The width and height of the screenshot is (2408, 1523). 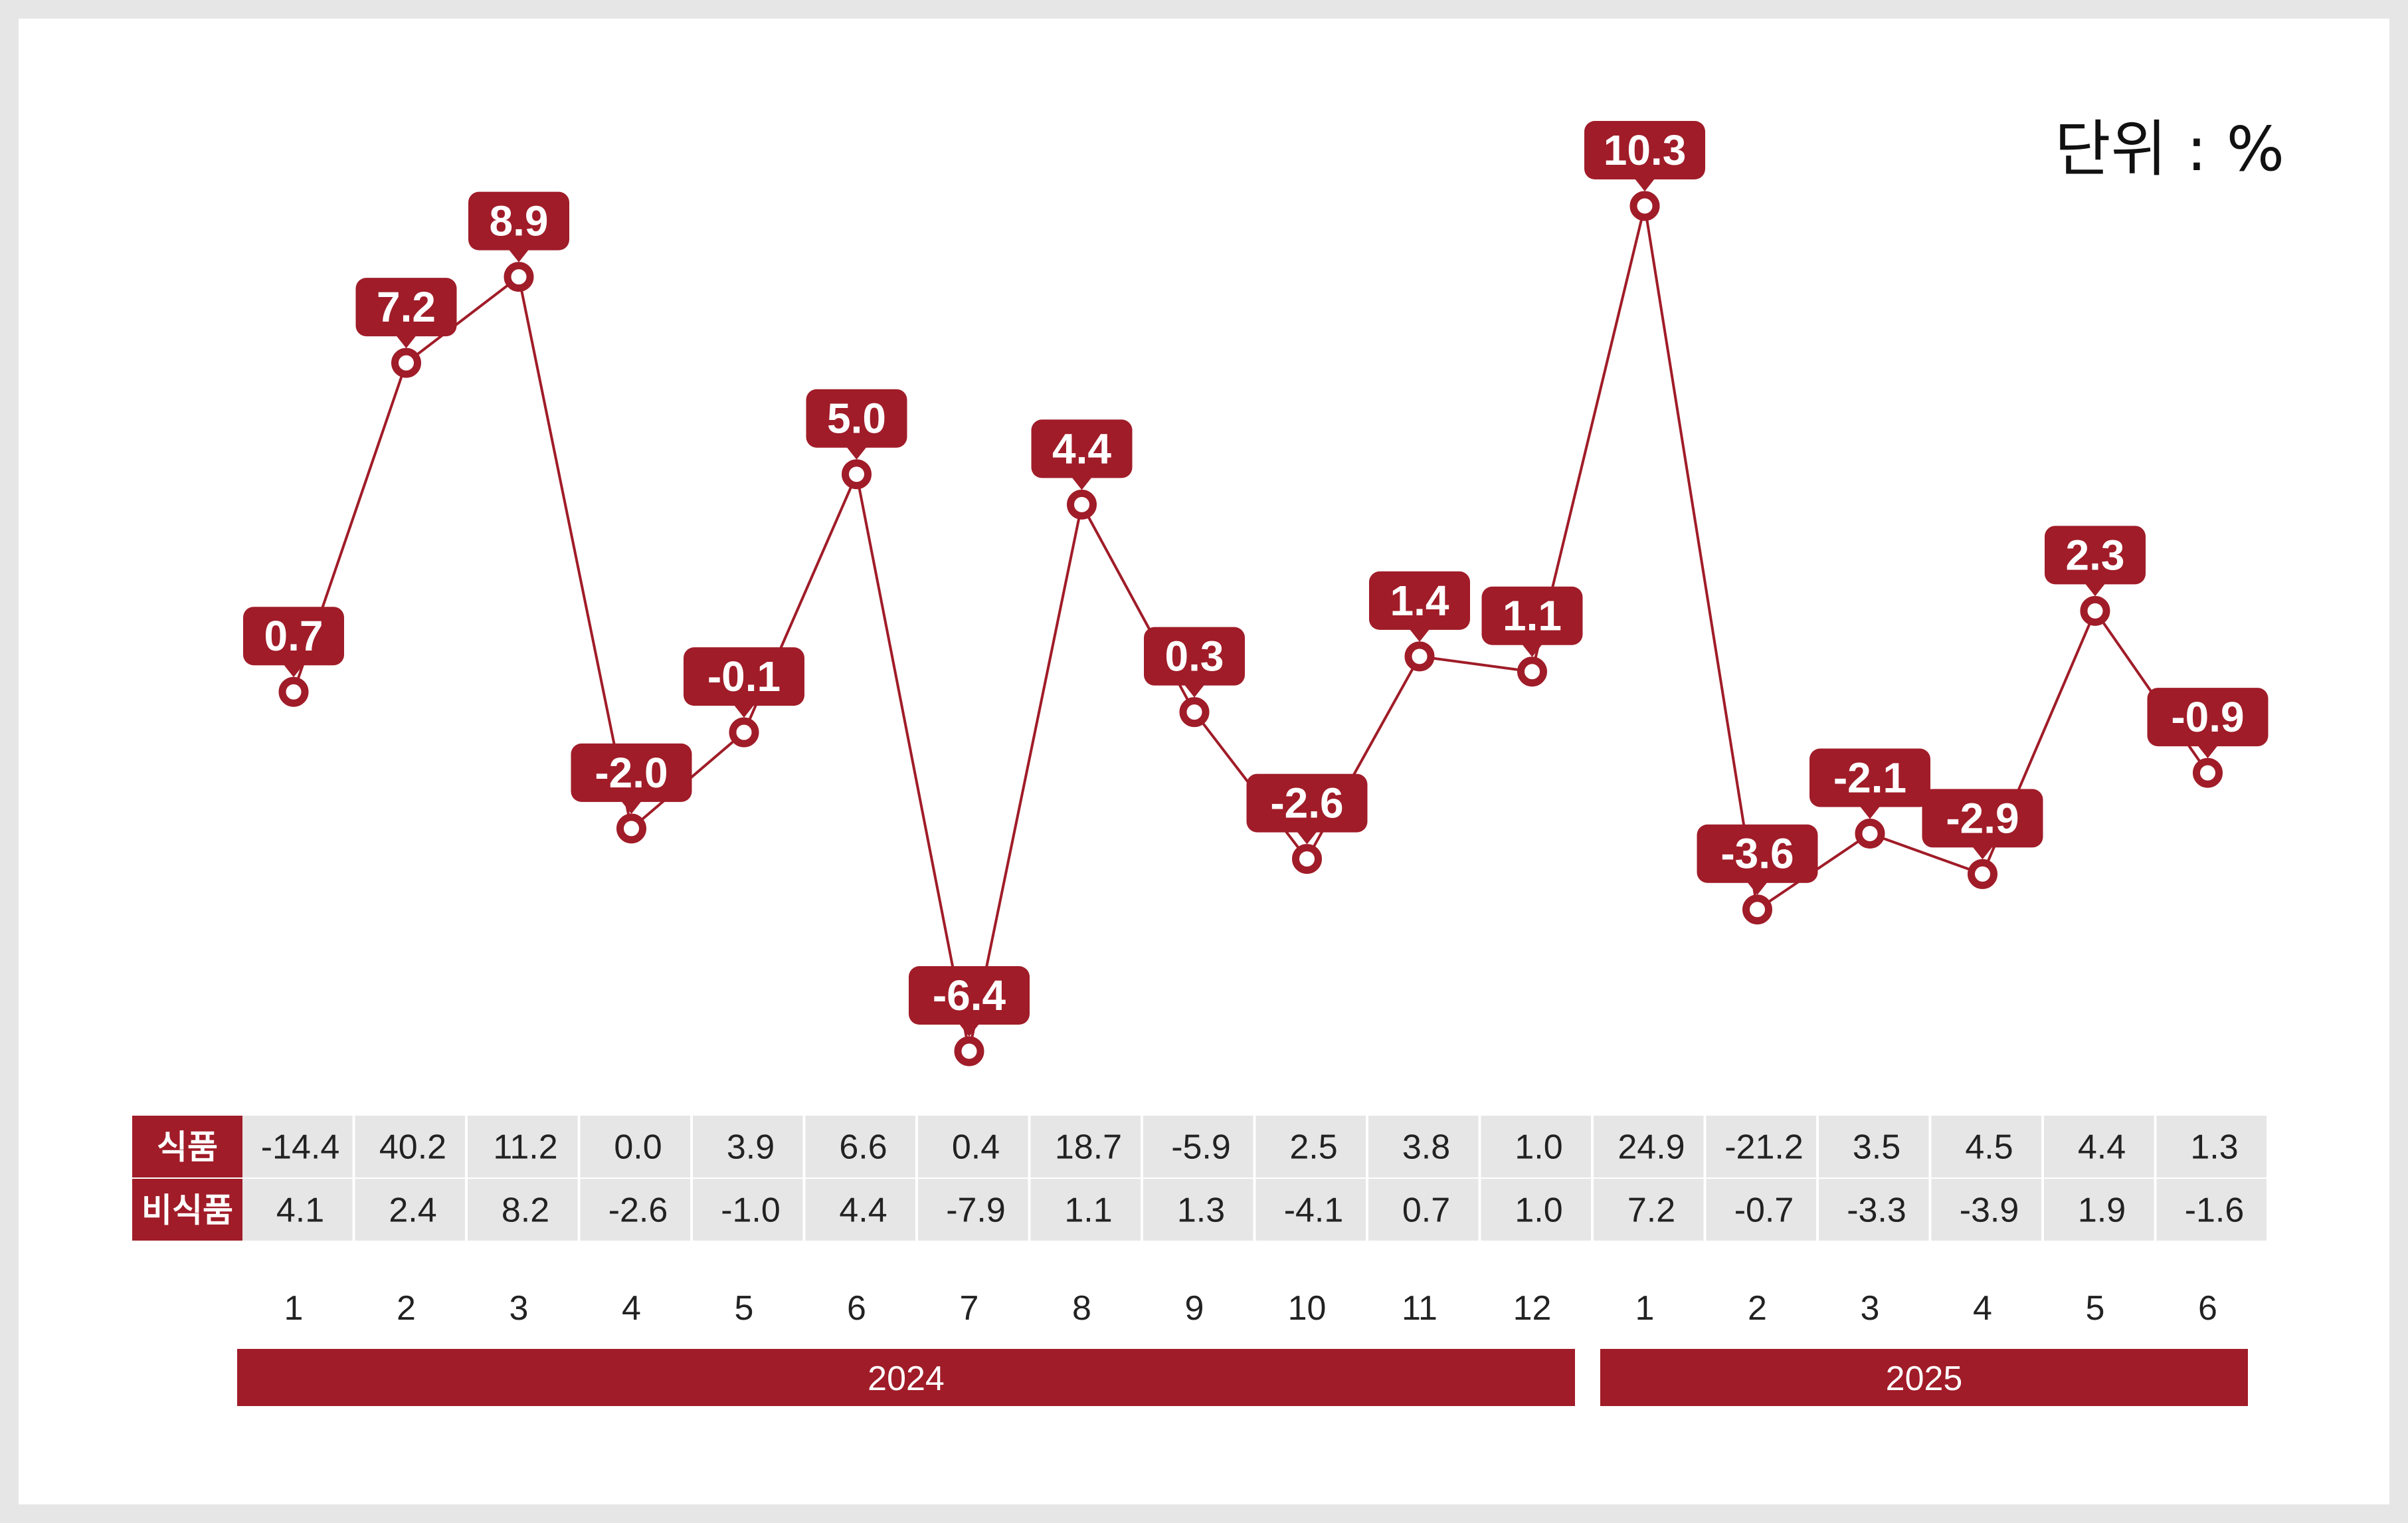 What do you see at coordinates (1081, 1308) in the screenshot?
I see `x-tick-label: 8` at bounding box center [1081, 1308].